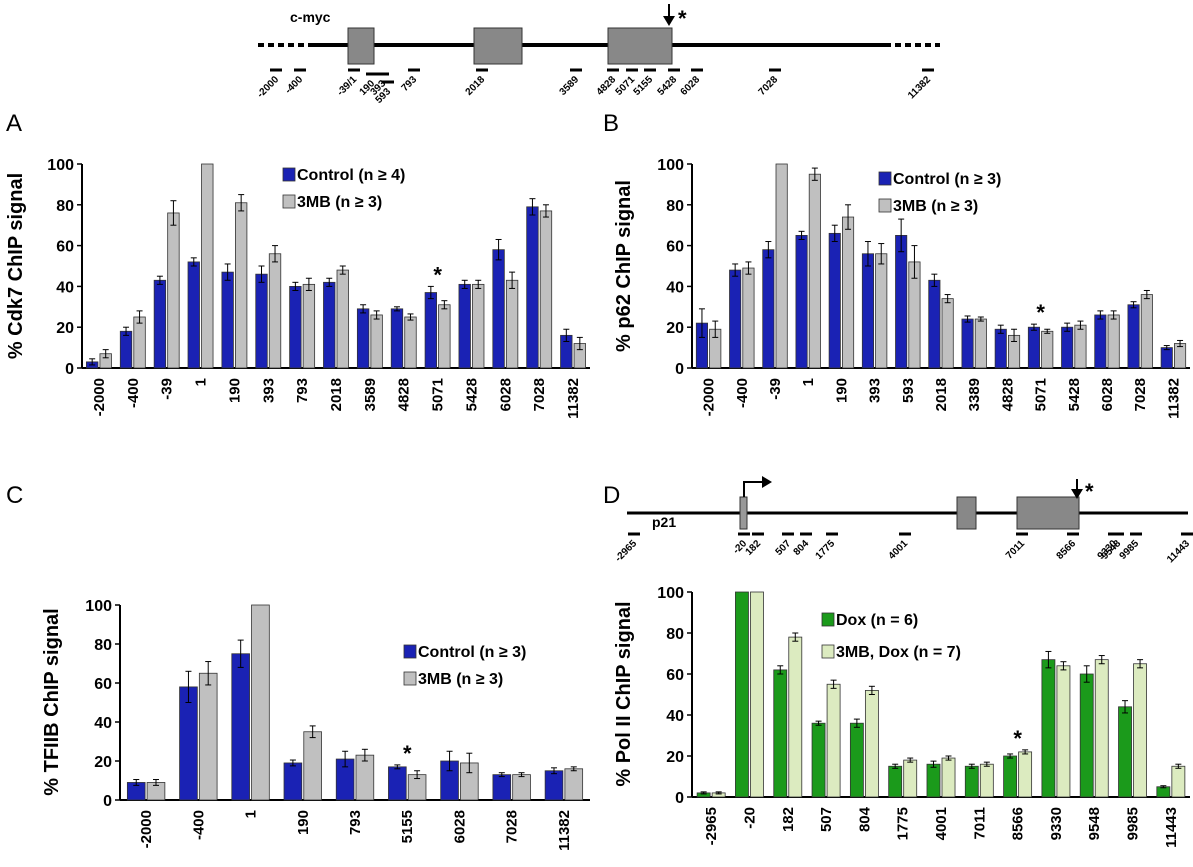 The width and height of the screenshot is (1193, 867). Describe the element at coordinates (1094, 823) in the screenshot. I see `x-tick-label: 9548` at that location.